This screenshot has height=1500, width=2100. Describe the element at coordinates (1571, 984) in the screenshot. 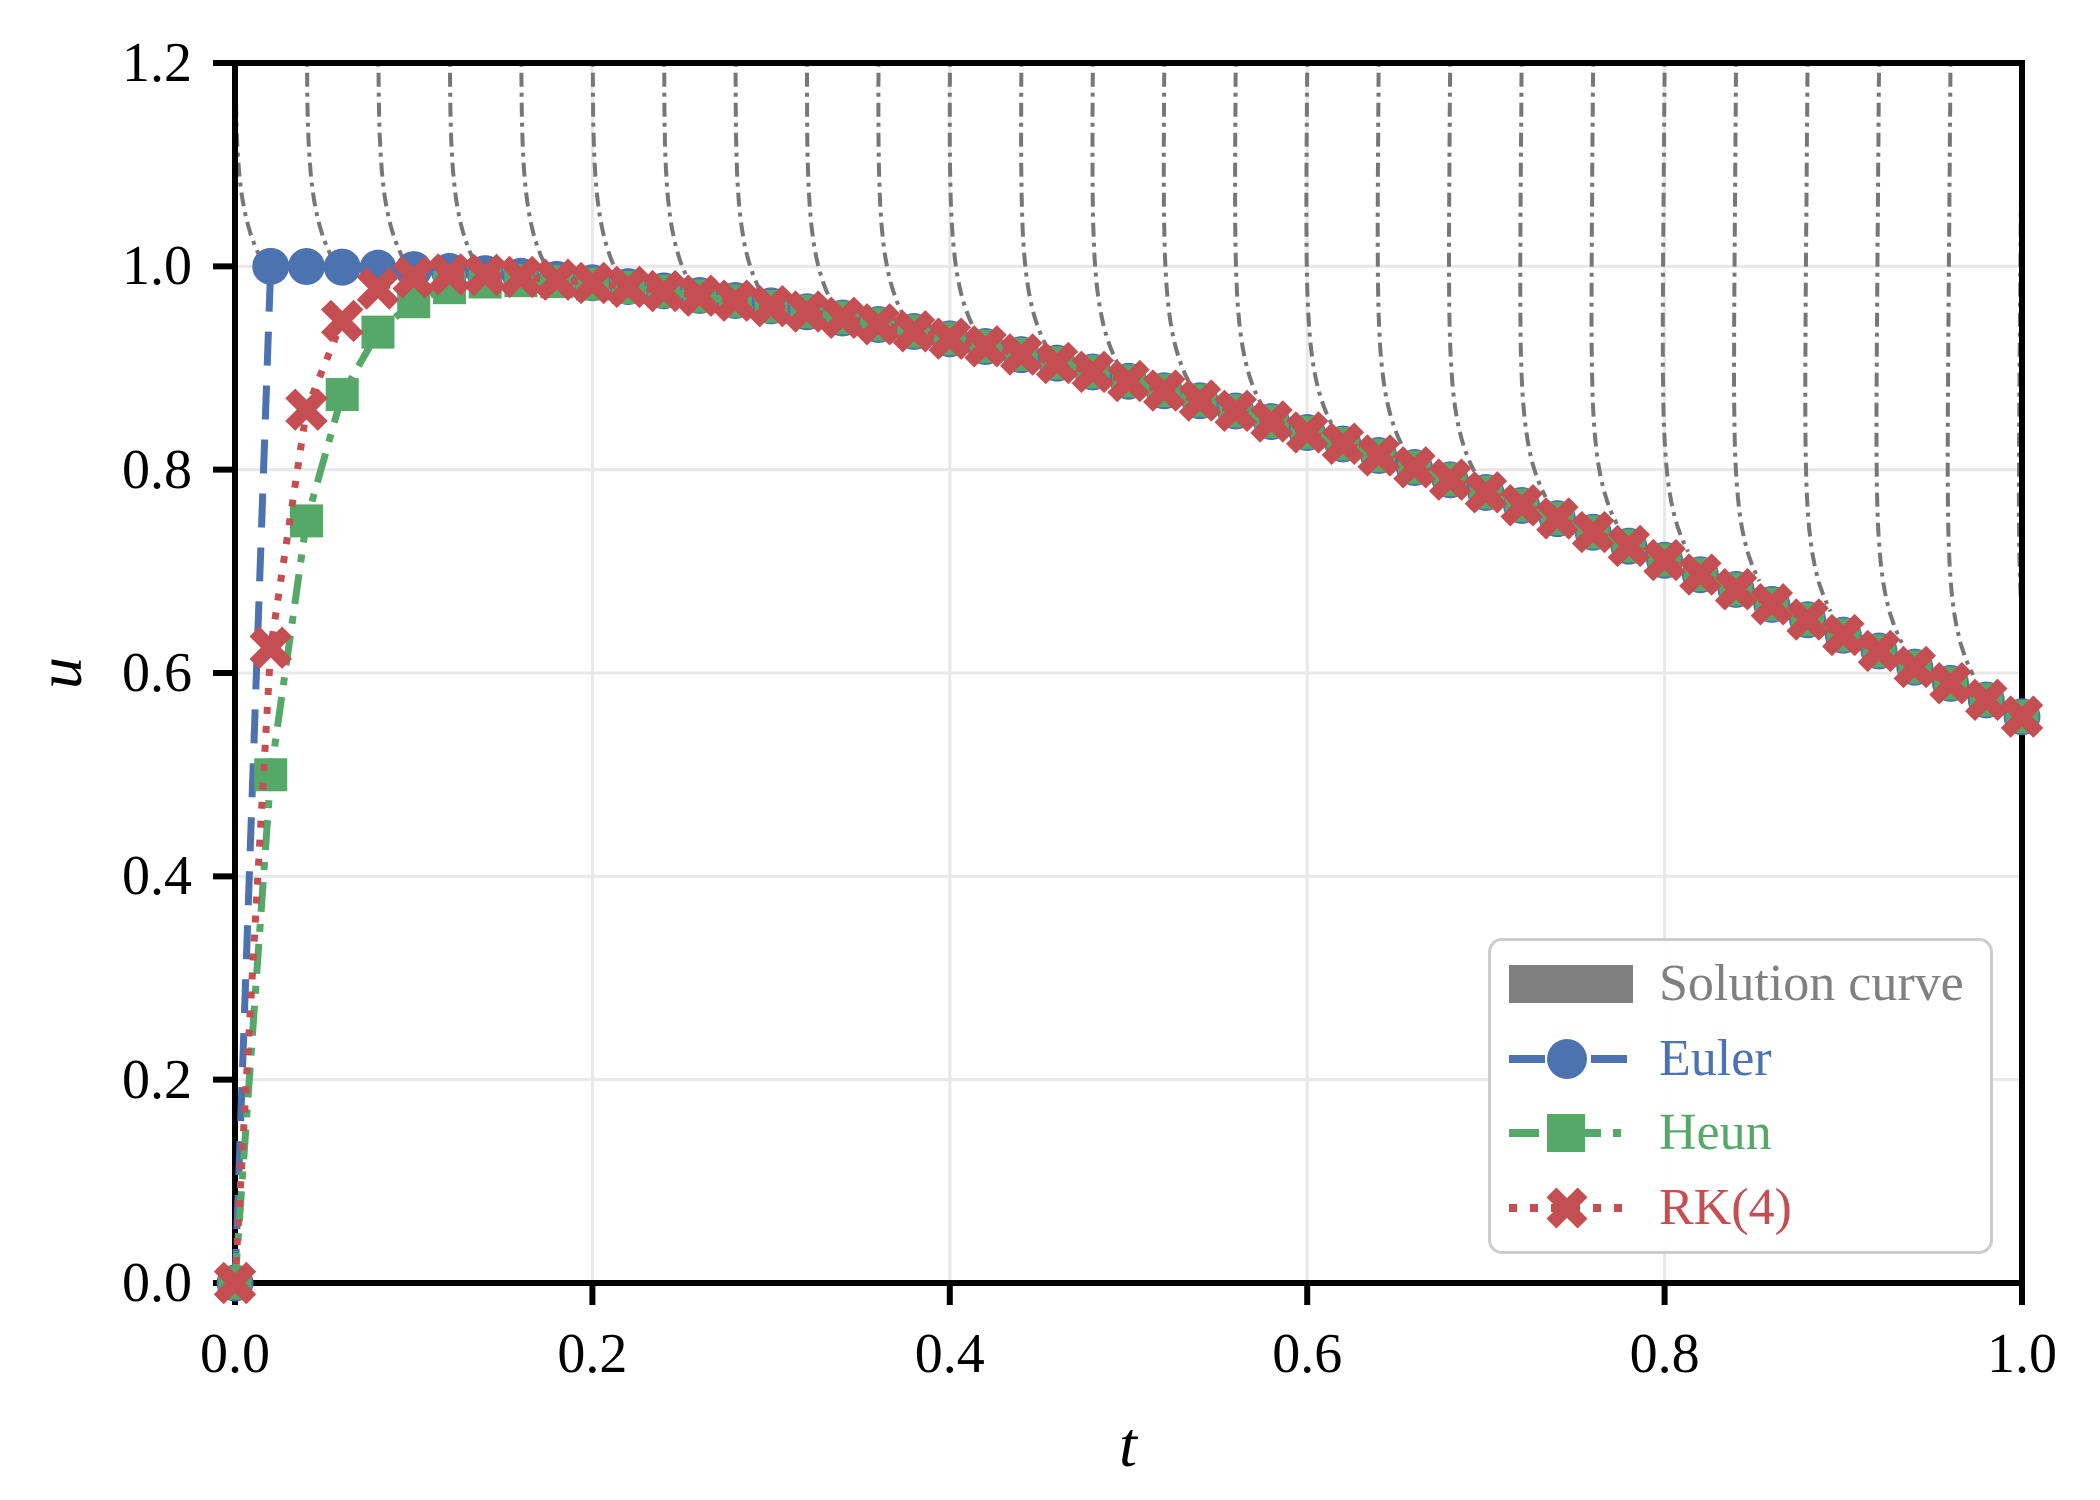

I see `legend-swatch-solution-curve-icon` at that location.